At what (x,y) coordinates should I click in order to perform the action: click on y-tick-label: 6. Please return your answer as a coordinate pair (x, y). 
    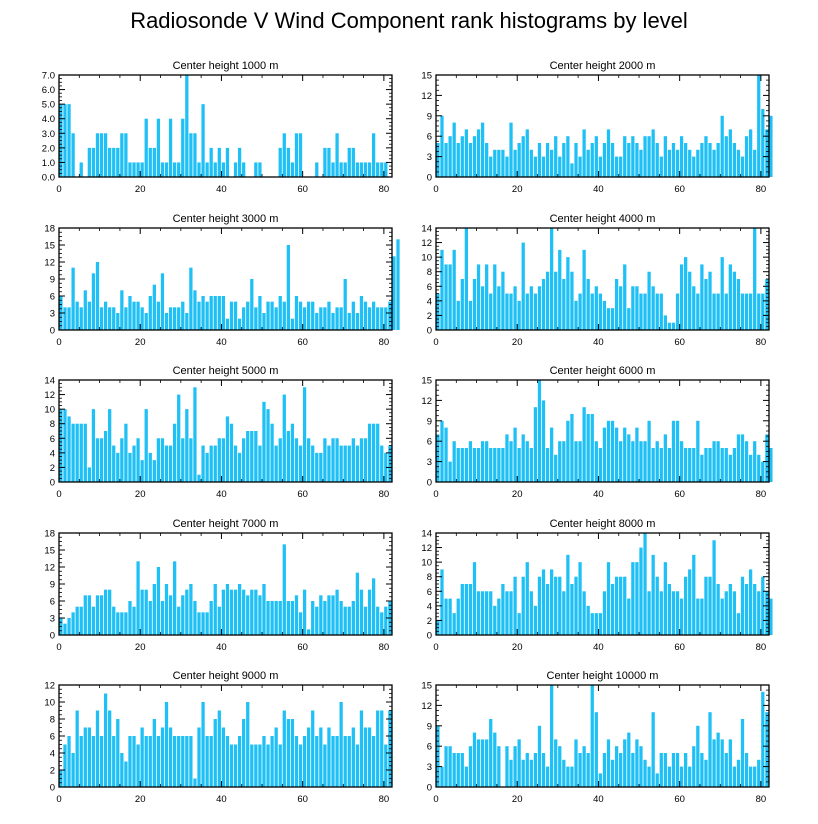
    Looking at the image, I should click on (52, 297).